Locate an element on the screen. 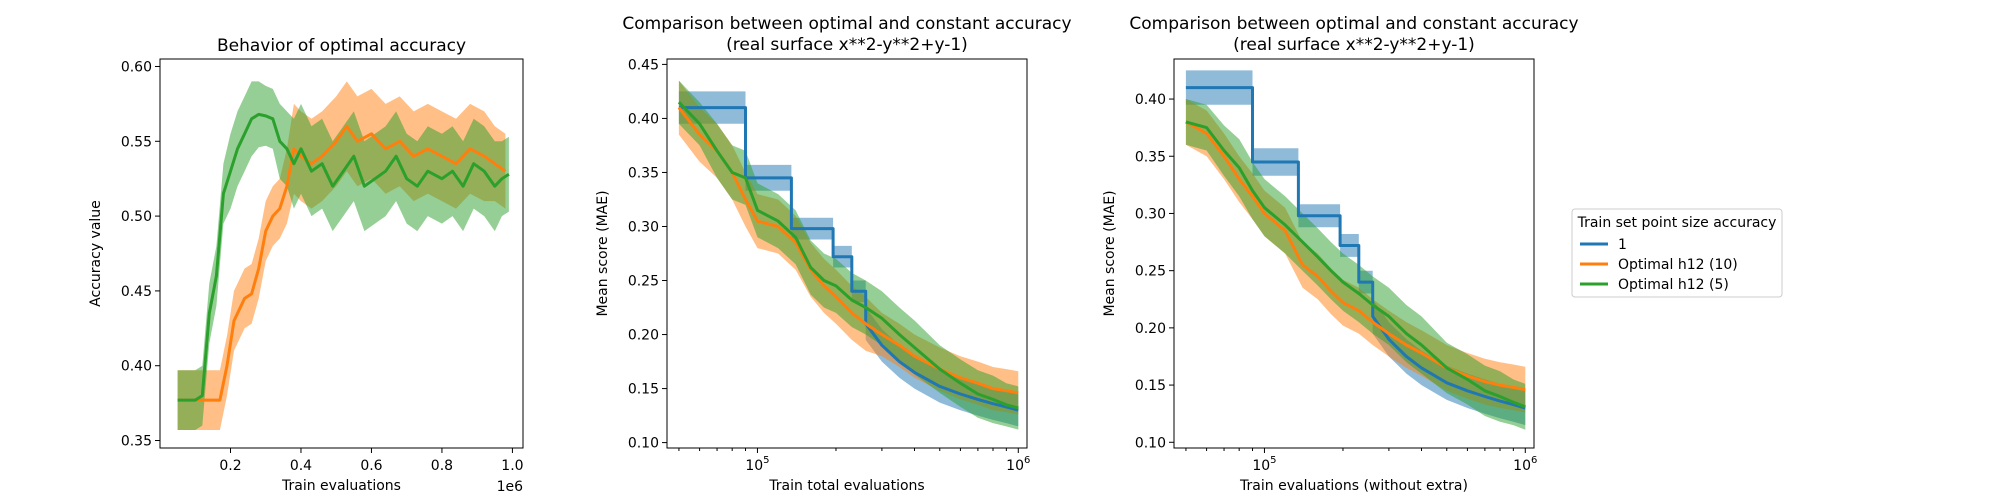 Image resolution: width=2000 pixels, height=500 pixels. legend-label-optimal-h12-10: Optimal h12 (10) is located at coordinates (1678, 265).